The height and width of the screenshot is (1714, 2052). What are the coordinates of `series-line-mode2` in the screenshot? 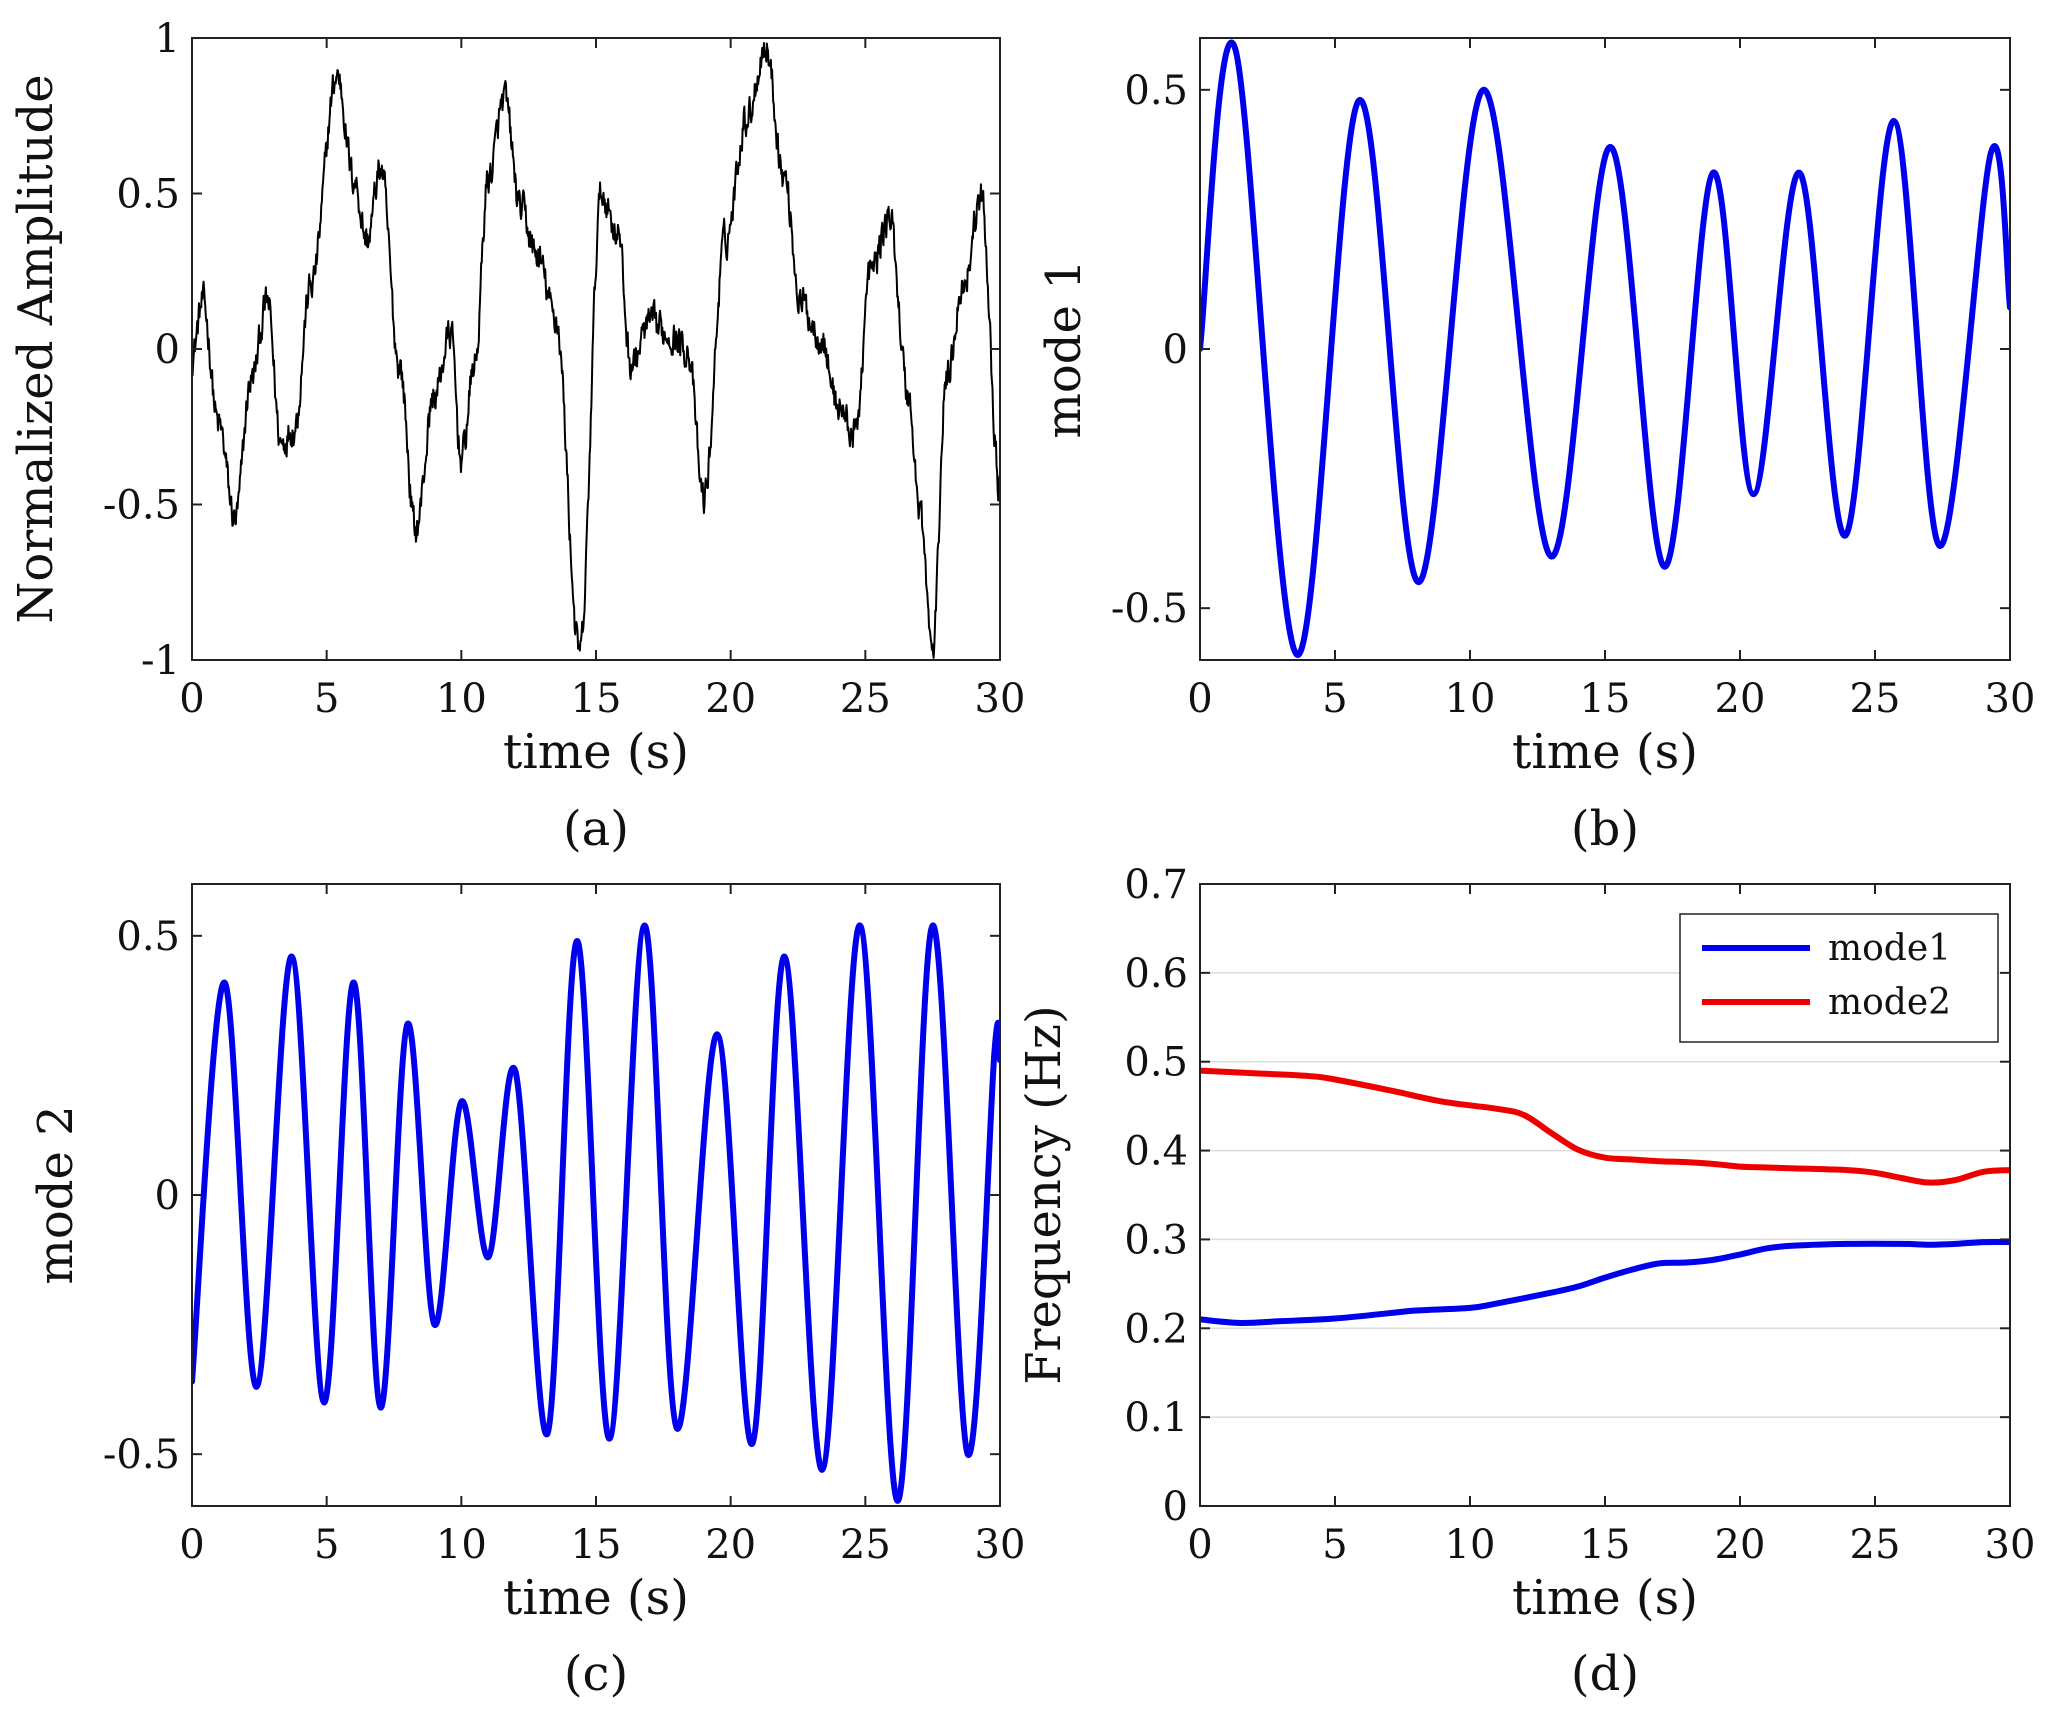 It's located at (1605, 1126).